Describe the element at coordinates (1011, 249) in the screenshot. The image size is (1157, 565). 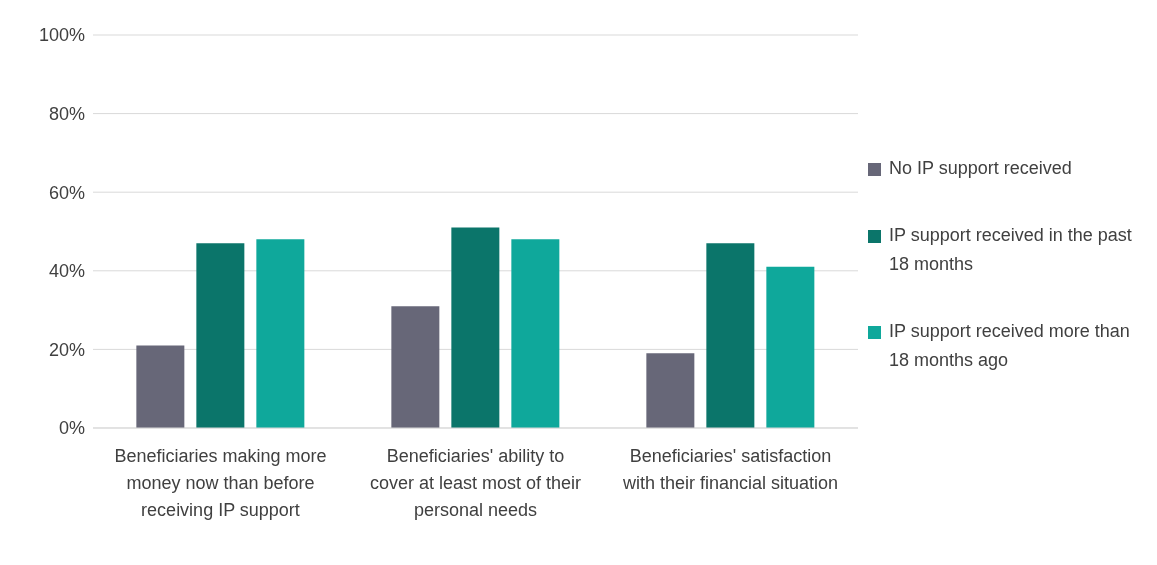
I see `legend-label: IP support received in the past 18 months` at that location.